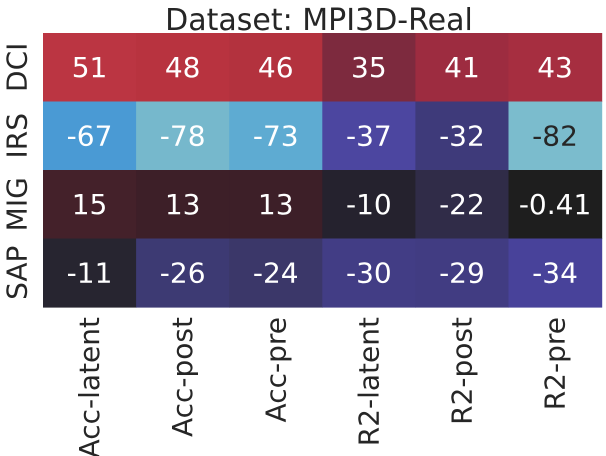 This screenshot has width=606, height=456. I want to click on cell-value-label: 35, so click(369, 67).